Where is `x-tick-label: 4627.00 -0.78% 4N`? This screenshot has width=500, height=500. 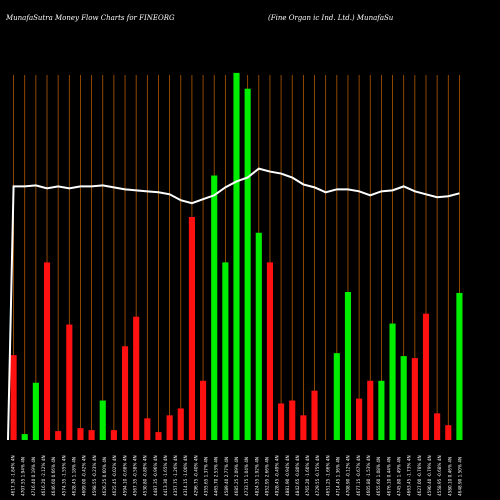
x-tick-label: 4627.00 -0.78% 4N is located at coordinates (419, 475).